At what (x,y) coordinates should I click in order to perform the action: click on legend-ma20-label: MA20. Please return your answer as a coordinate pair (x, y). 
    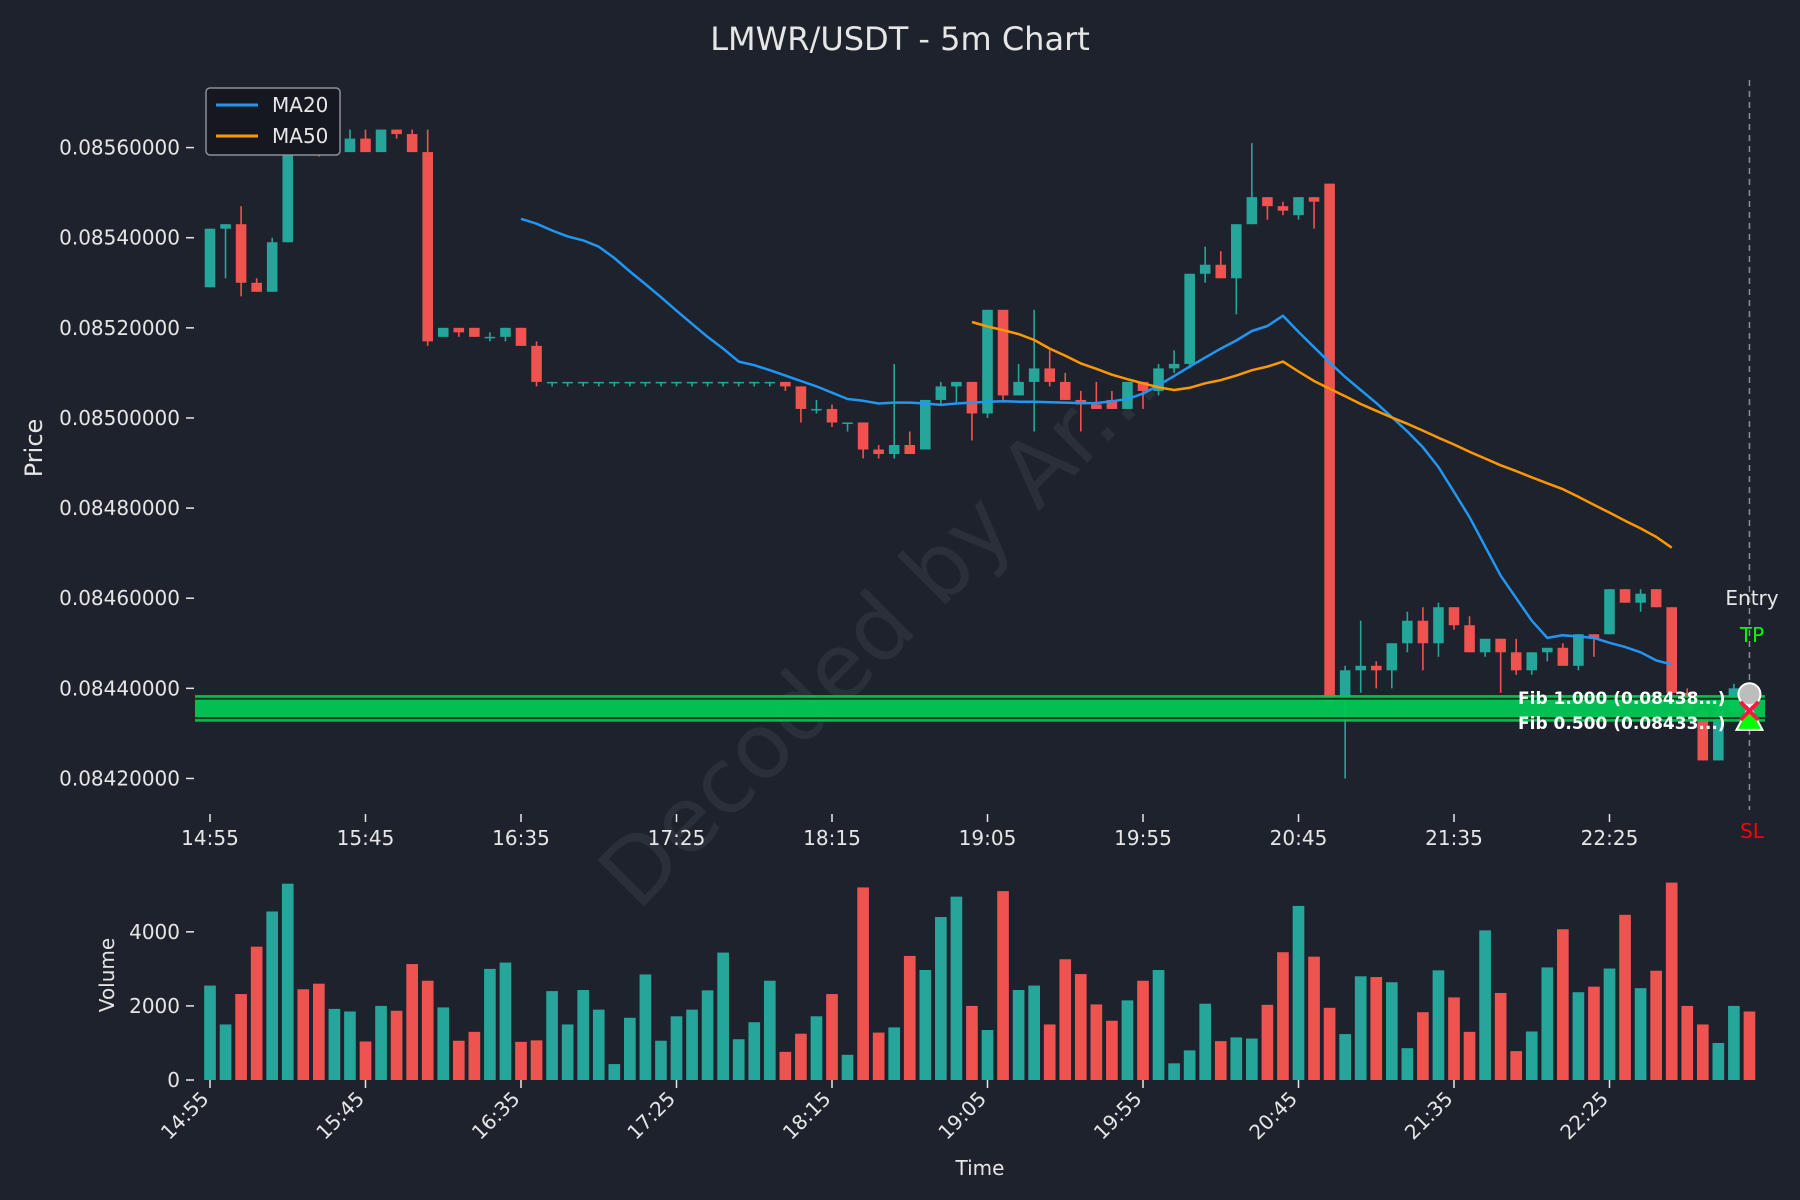
    Looking at the image, I should click on (300, 105).